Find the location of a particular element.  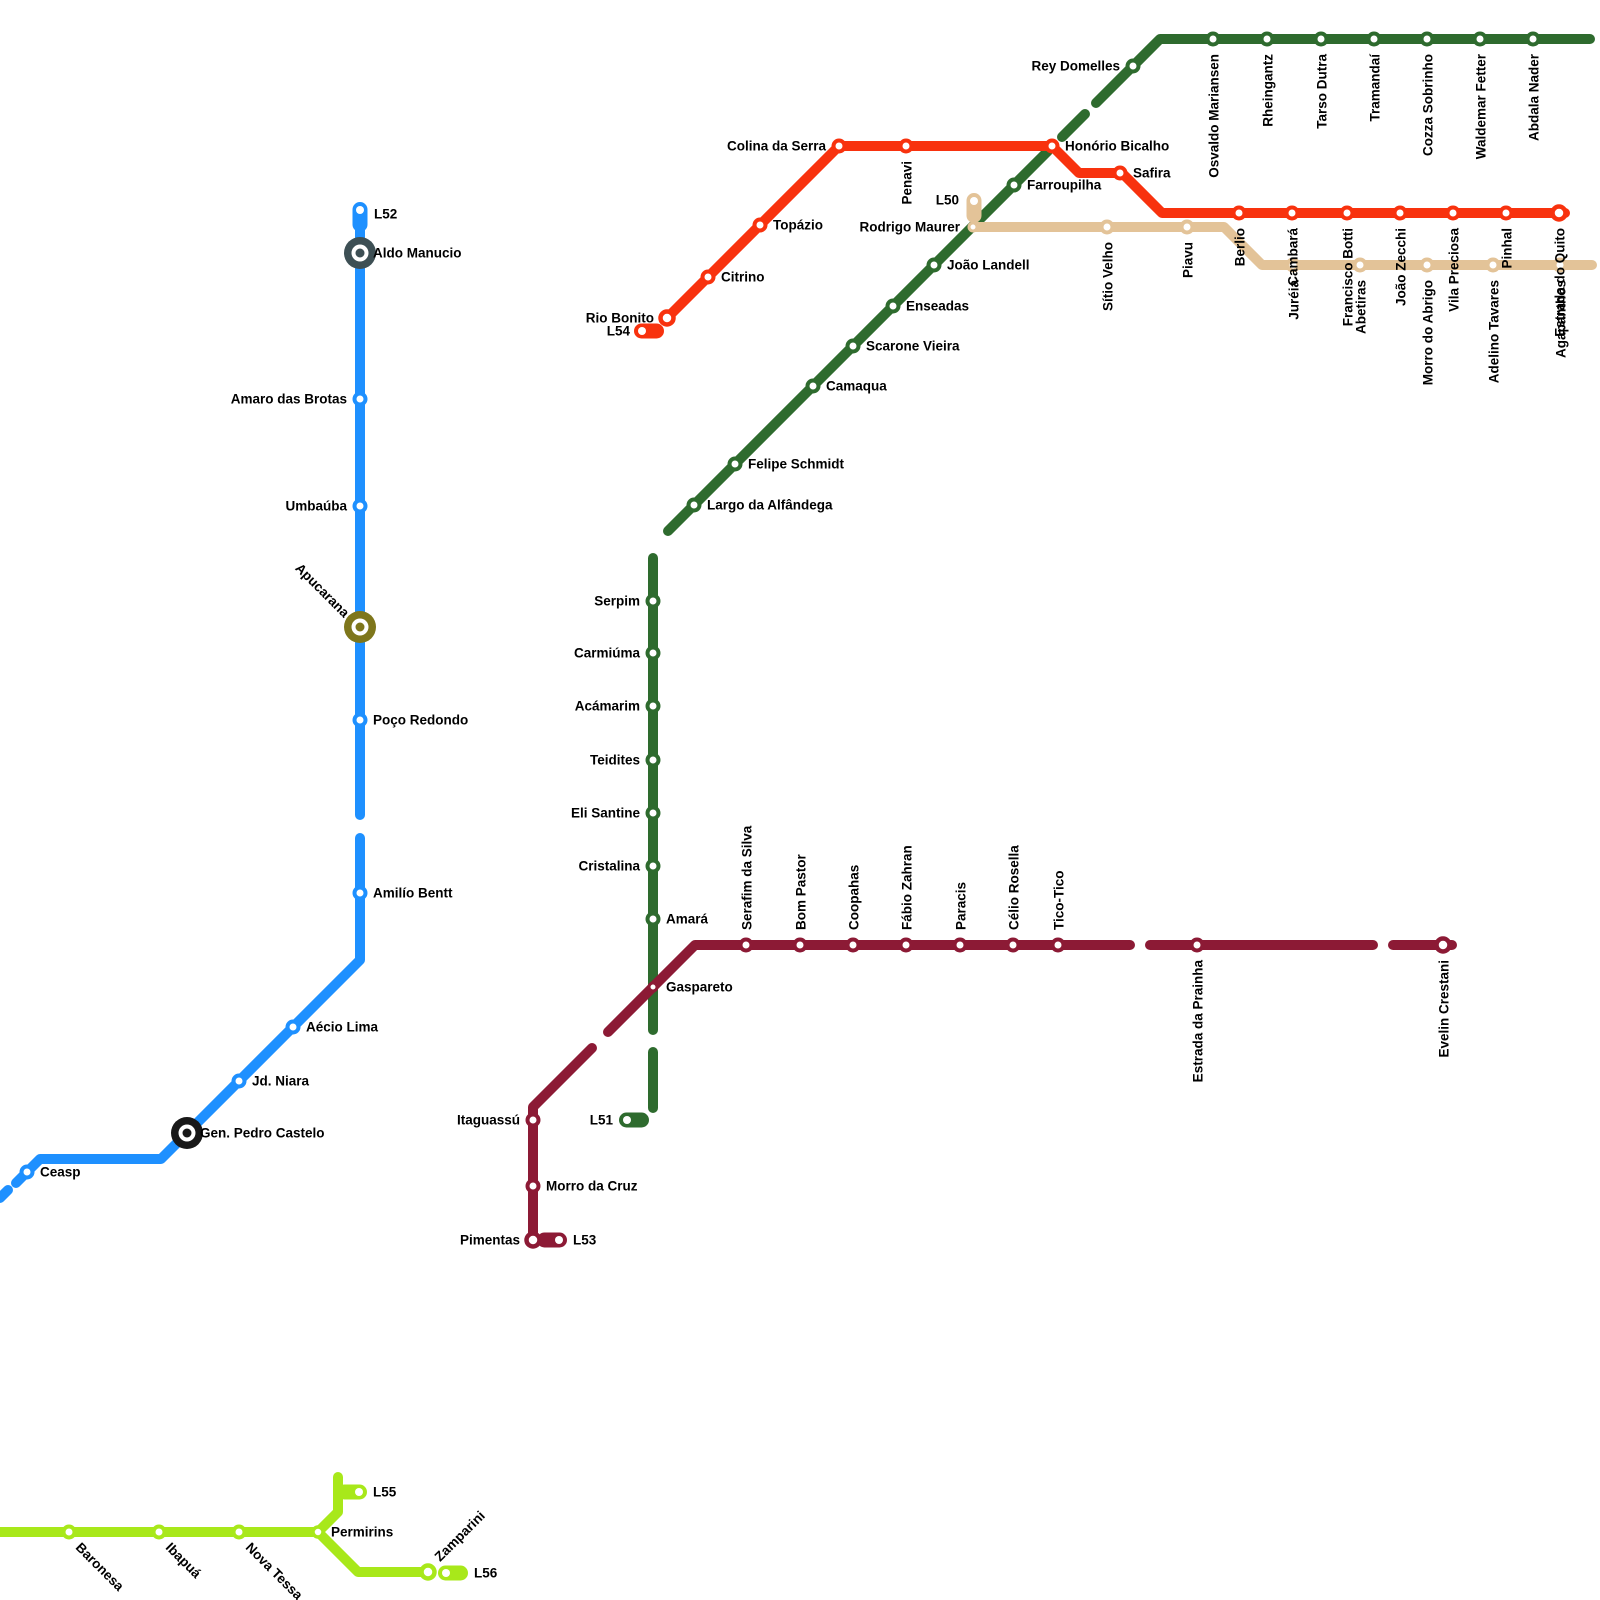

station-label: Ibapuá is located at coordinates (184, 1561).